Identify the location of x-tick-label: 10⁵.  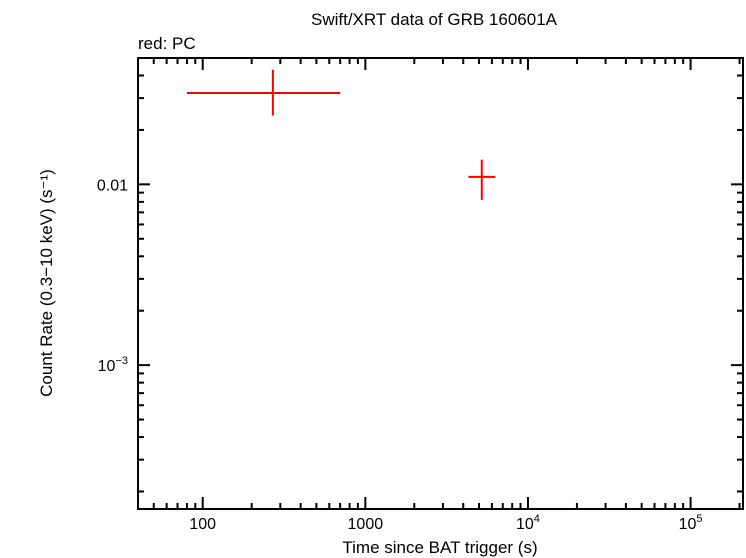
(691, 523).